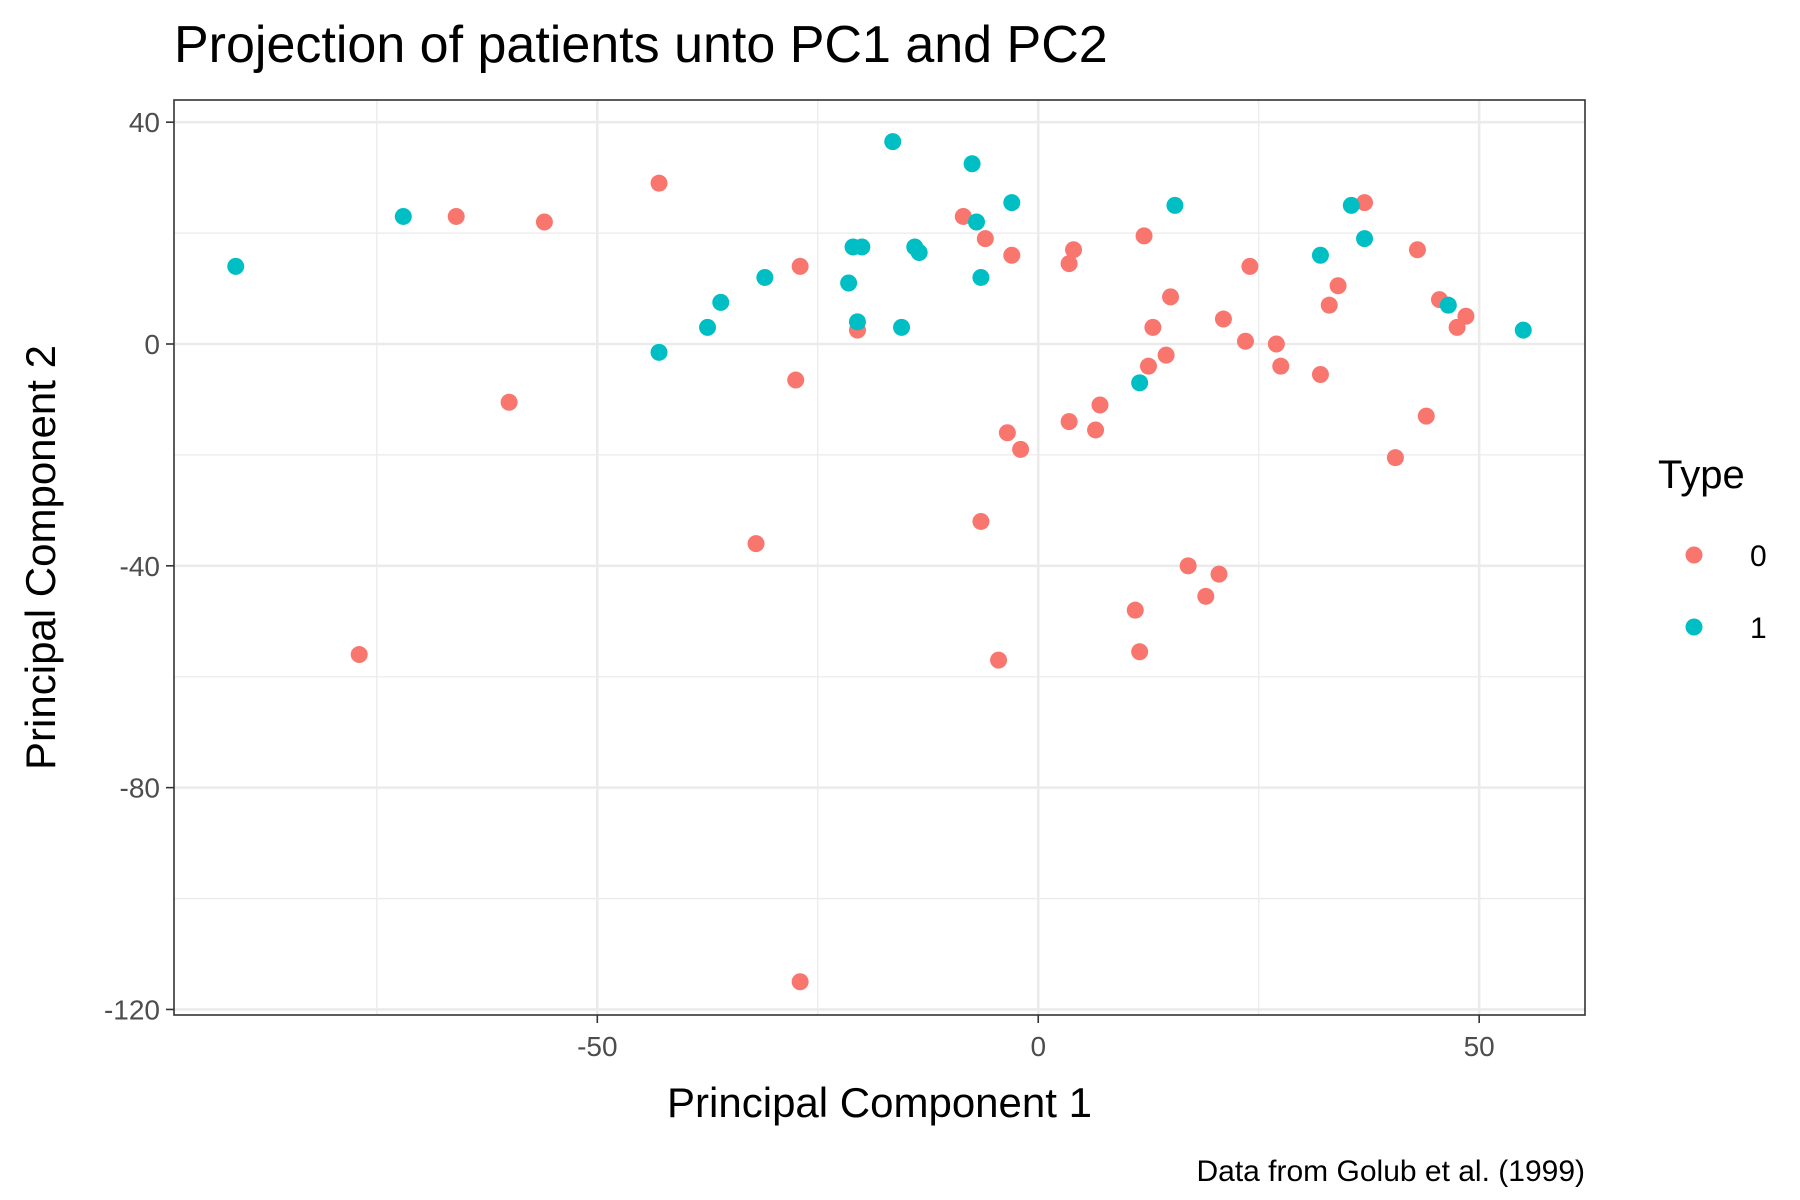  I want to click on y-tick-label: 0, so click(152, 344).